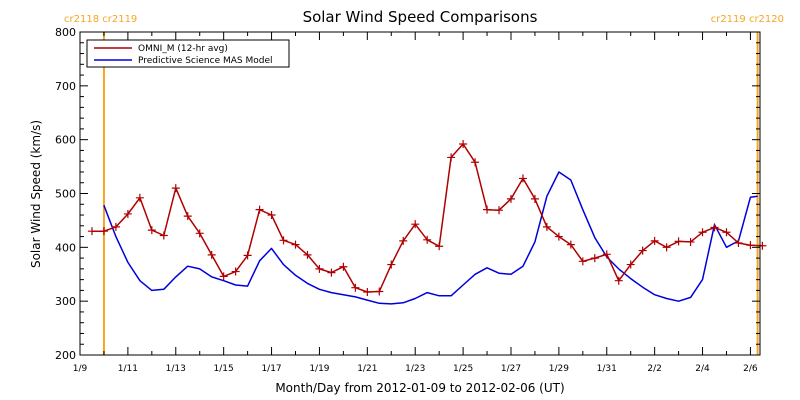 The image size is (800, 400). I want to click on x-tick-label: 1/27, so click(511, 369).